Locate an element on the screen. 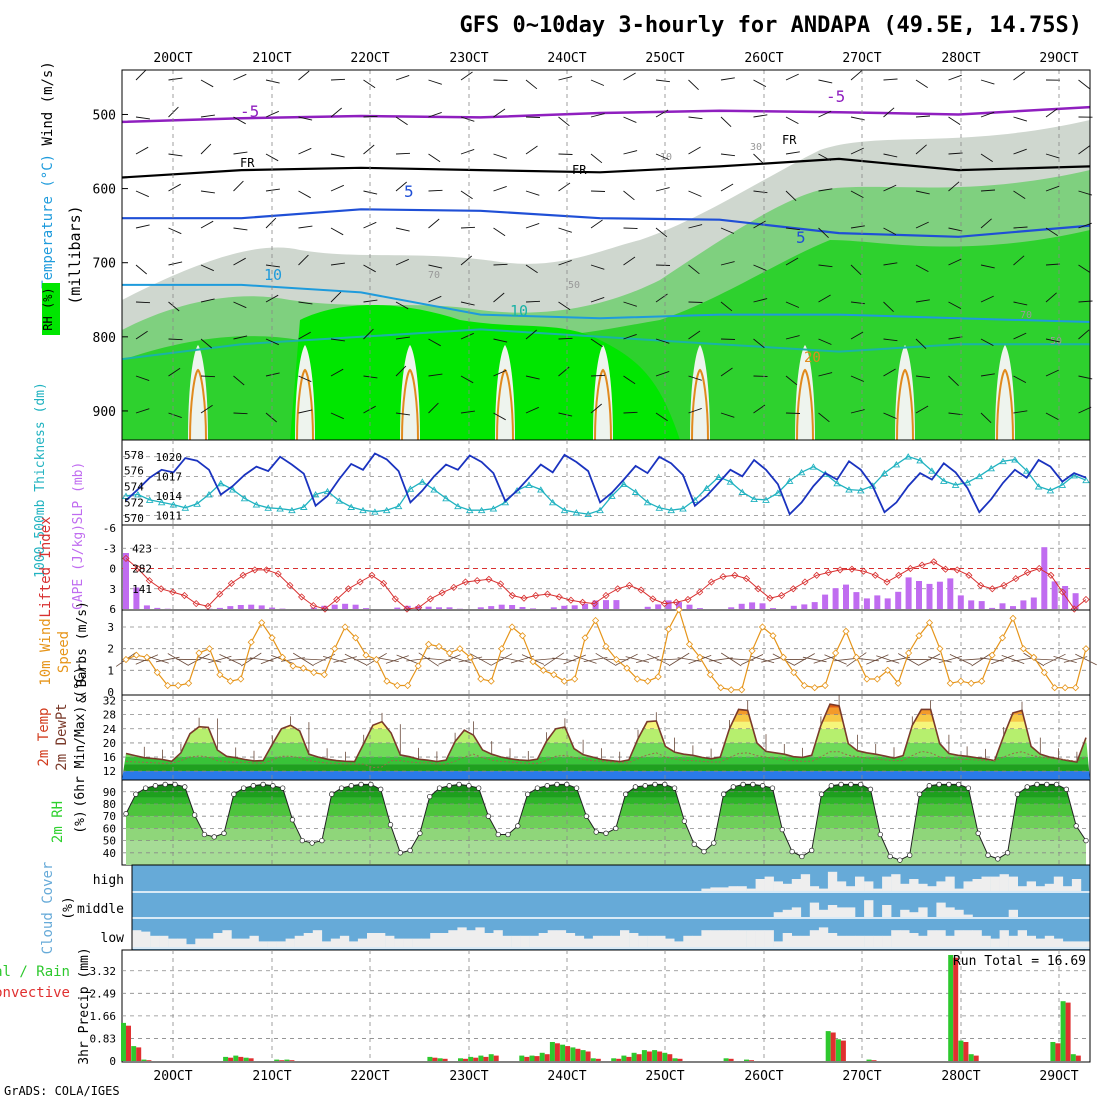 Image resolution: width=1100 pixels, height=1100 pixels. ytick-label-left: 0 is located at coordinates (112, 569).